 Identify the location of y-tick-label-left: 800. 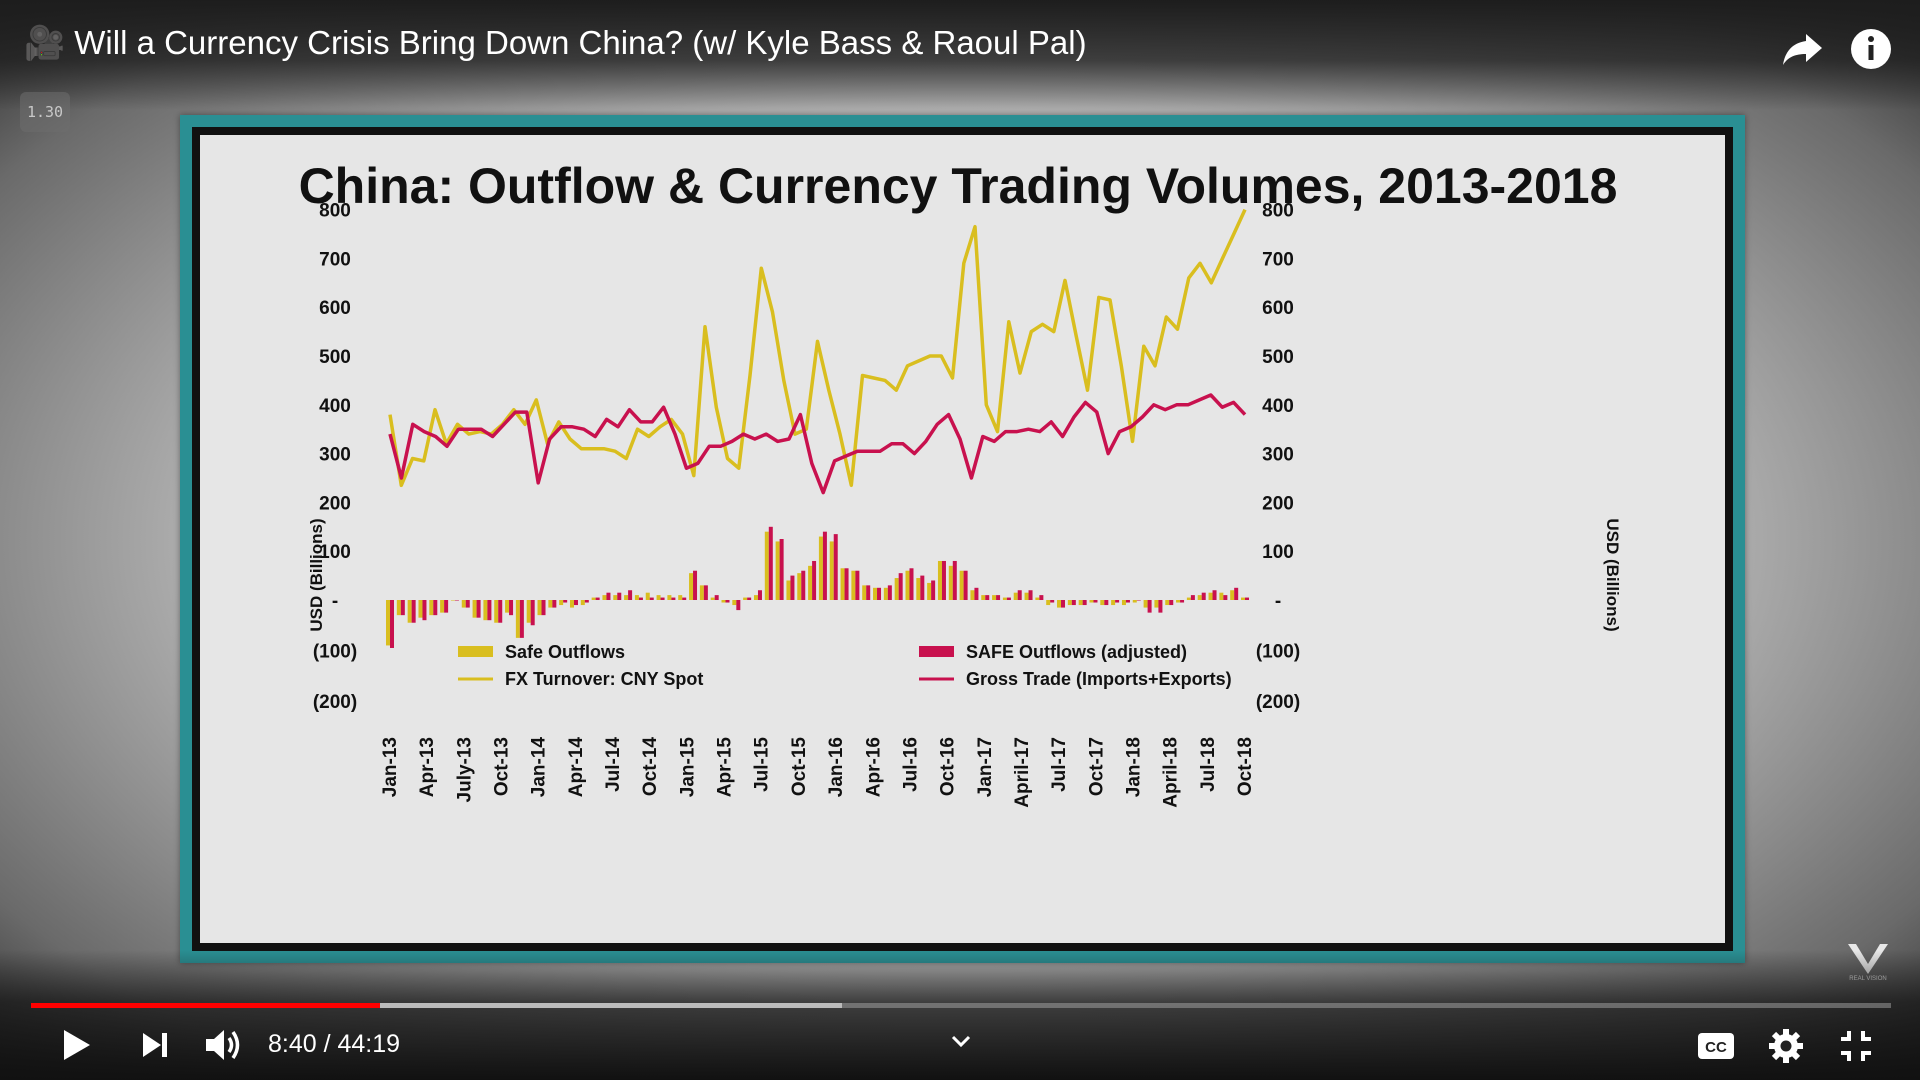
(335, 211).